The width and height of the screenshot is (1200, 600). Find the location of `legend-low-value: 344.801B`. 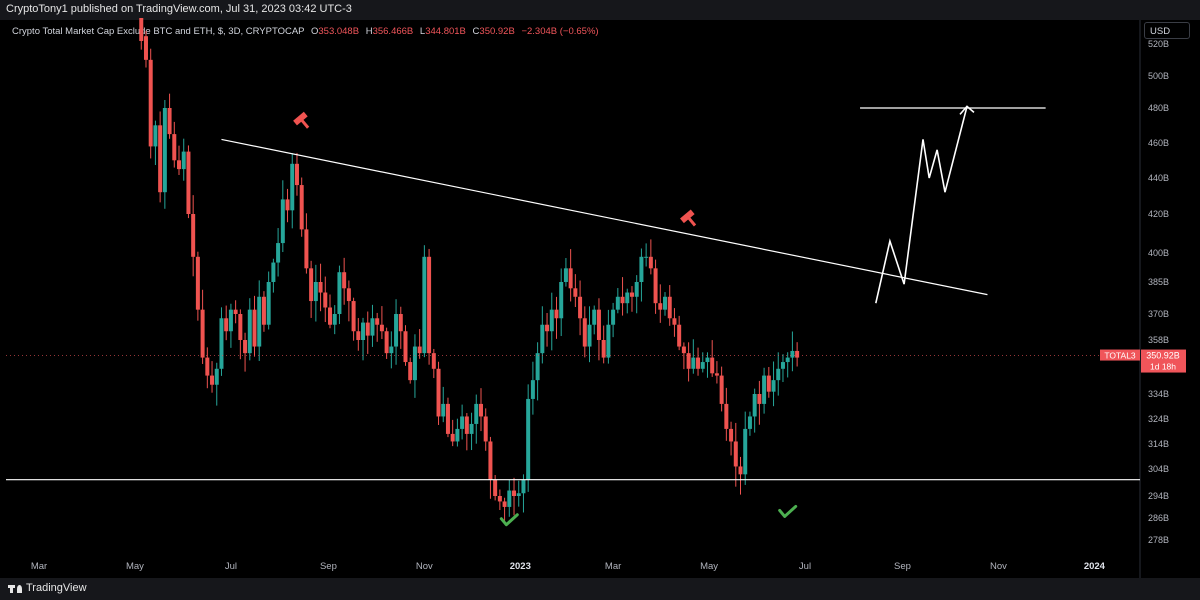

legend-low-value: 344.801B is located at coordinates (445, 31).